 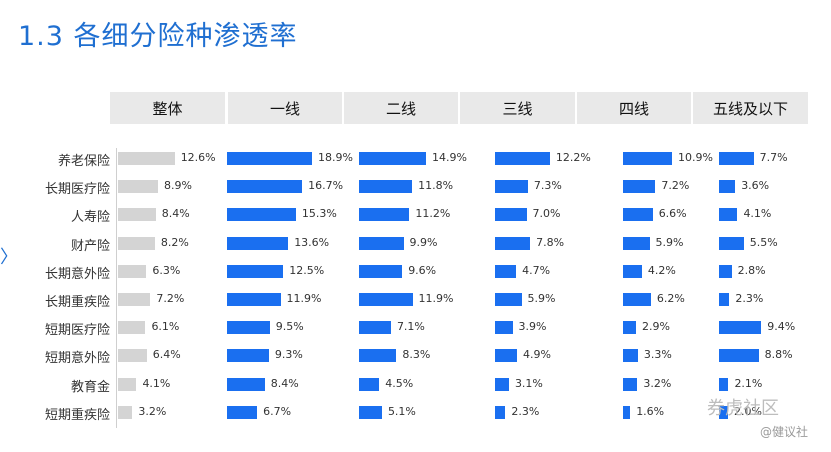 I want to click on data-label: 9.6%, so click(x=422, y=270).